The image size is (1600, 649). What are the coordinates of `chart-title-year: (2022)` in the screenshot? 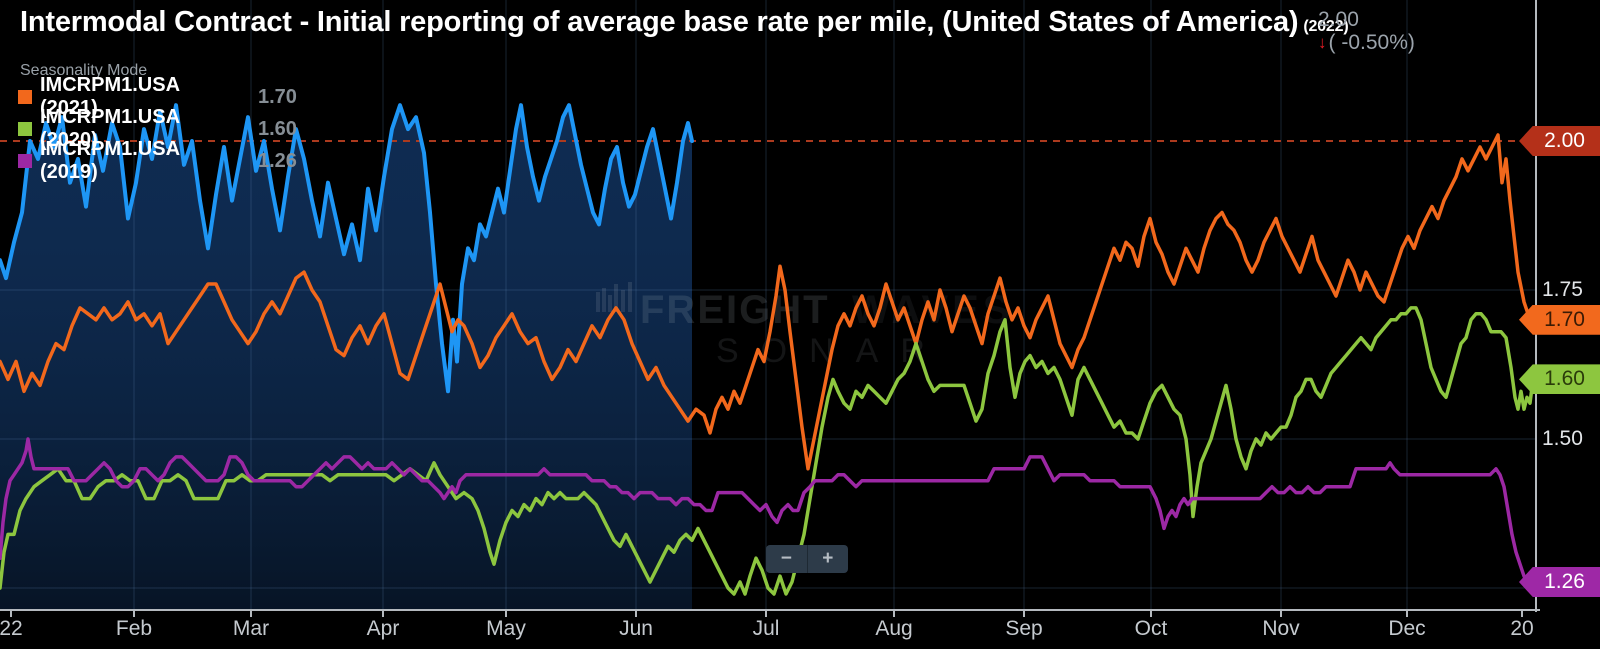 It's located at (1326, 26).